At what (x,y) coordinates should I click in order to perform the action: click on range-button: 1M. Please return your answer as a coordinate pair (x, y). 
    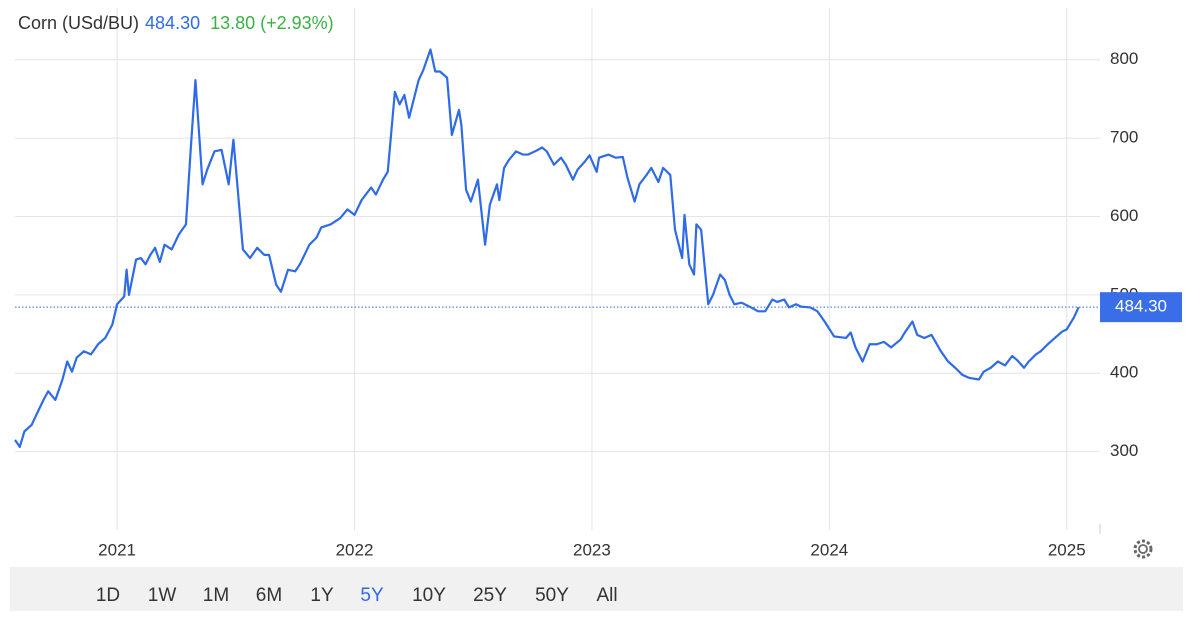
    Looking at the image, I should click on (216, 595).